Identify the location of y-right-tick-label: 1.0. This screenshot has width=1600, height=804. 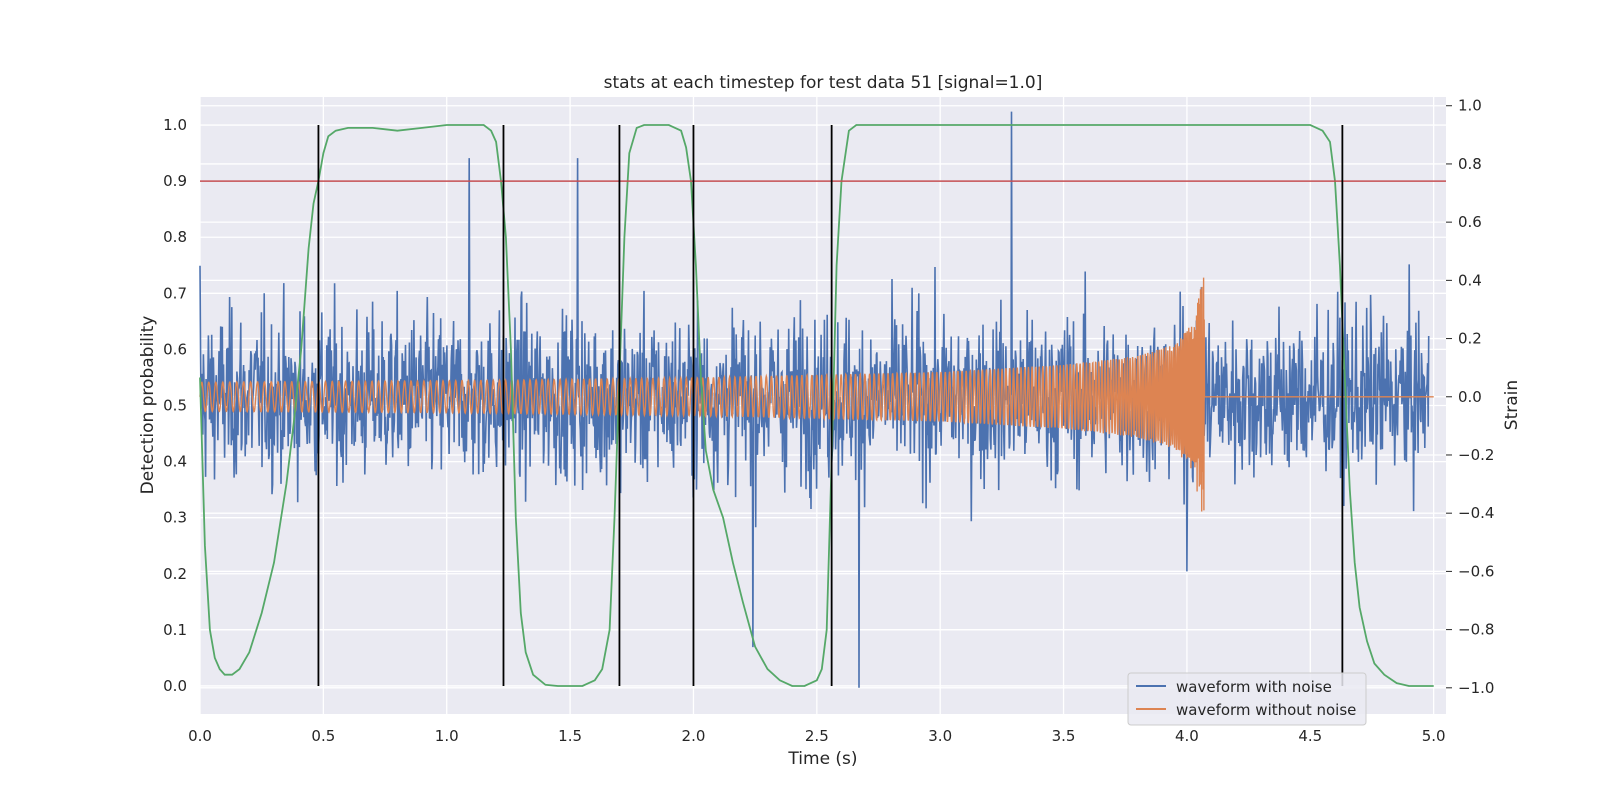
(1470, 106).